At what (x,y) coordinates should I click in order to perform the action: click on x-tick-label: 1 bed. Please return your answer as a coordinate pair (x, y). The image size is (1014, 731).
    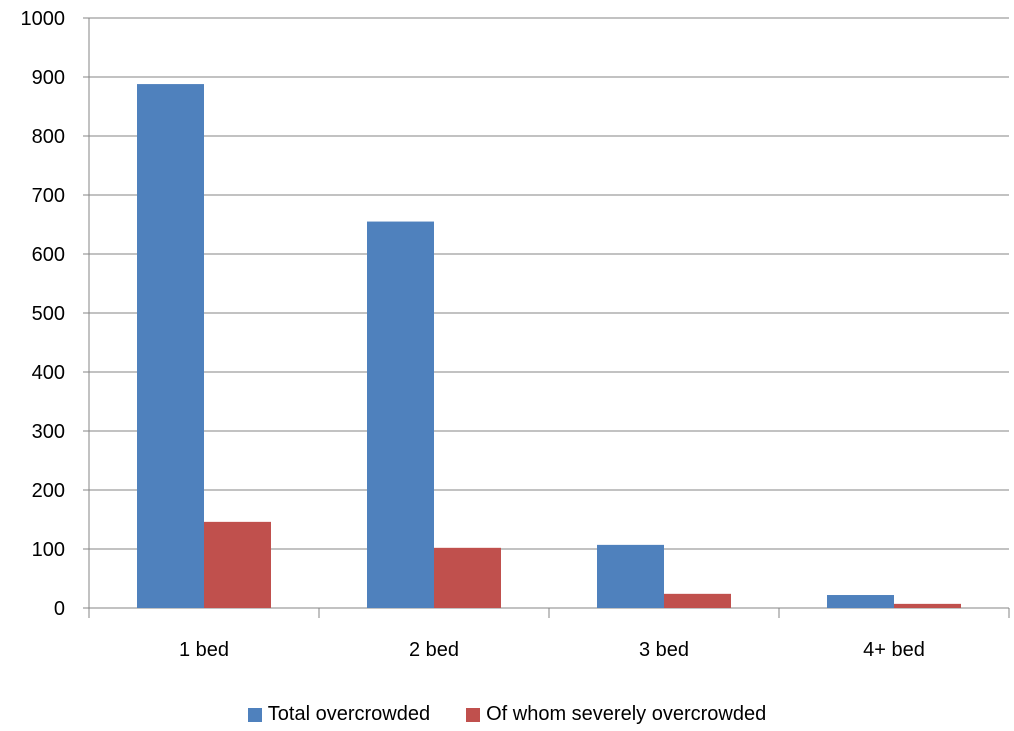
    Looking at the image, I should click on (204, 650).